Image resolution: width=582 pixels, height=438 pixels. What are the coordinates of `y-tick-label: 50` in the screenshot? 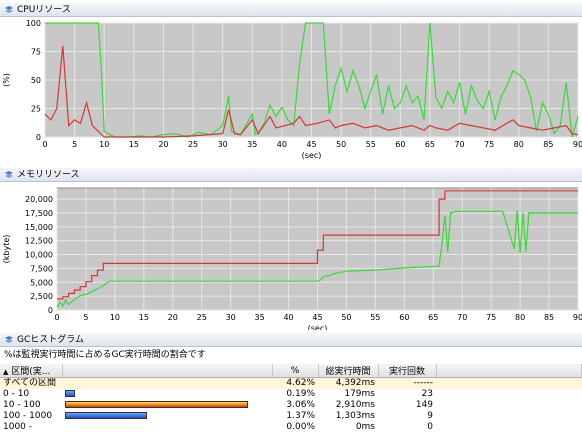 It's located at (36, 80).